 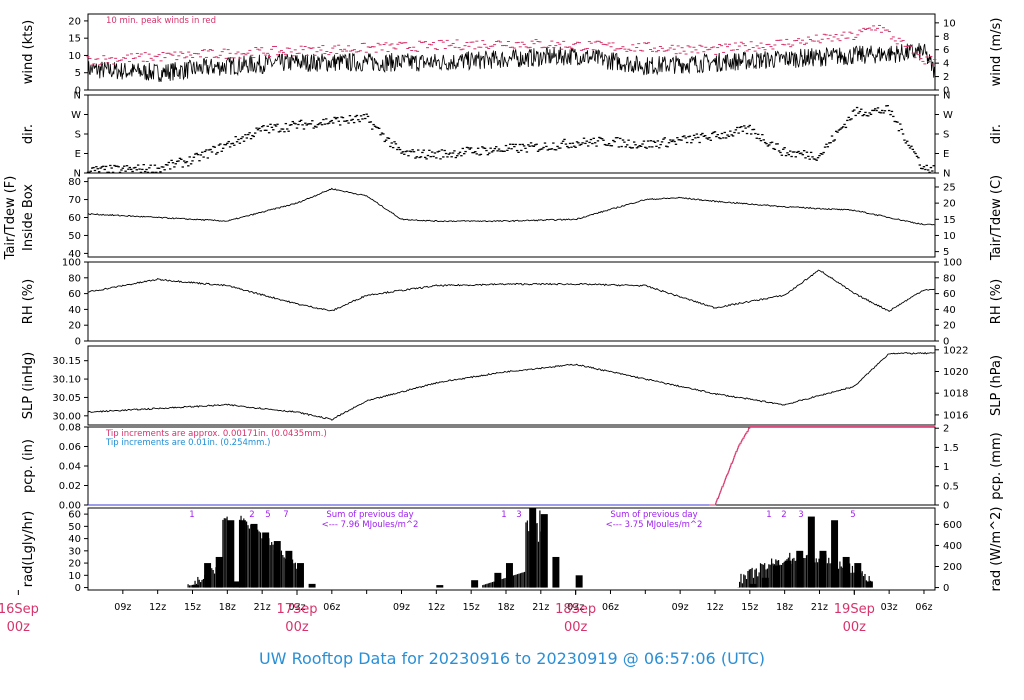 What do you see at coordinates (949, 310) in the screenshot?
I see `rh-right-tick-label: 40` at bounding box center [949, 310].